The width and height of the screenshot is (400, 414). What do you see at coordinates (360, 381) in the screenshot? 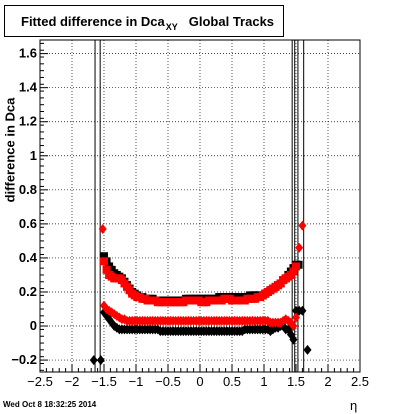
I see `x-tick-label: 2.5` at bounding box center [360, 381].